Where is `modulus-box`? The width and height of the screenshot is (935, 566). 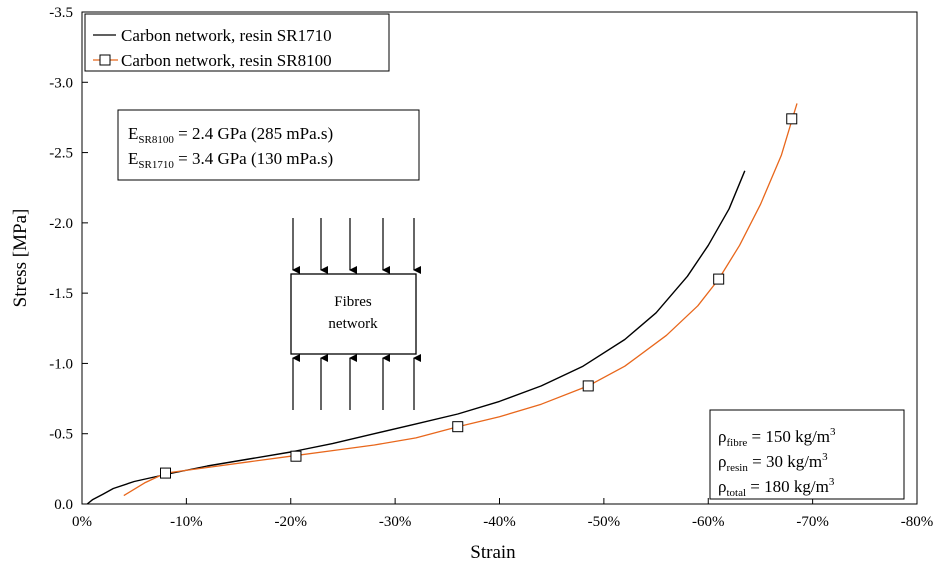 modulus-box is located at coordinates (268, 145).